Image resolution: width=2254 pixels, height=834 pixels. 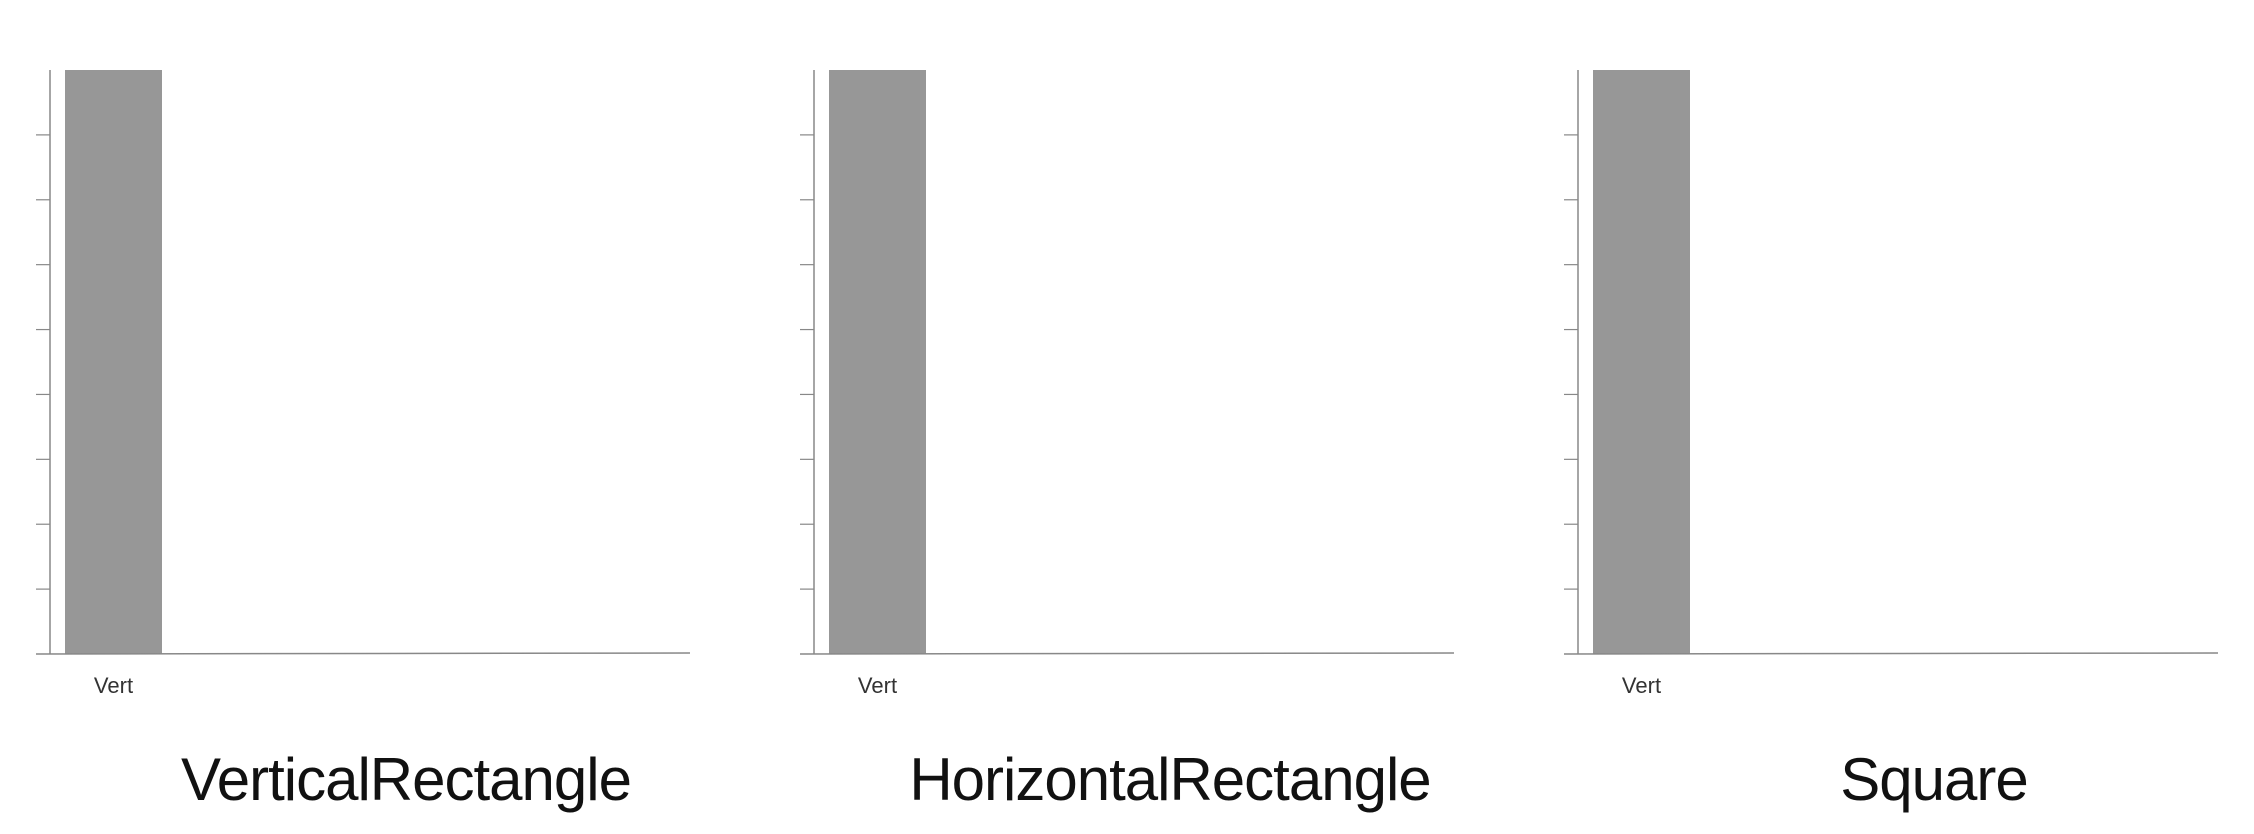 I want to click on chart-title: VerticalRectangle, so click(x=406, y=779).